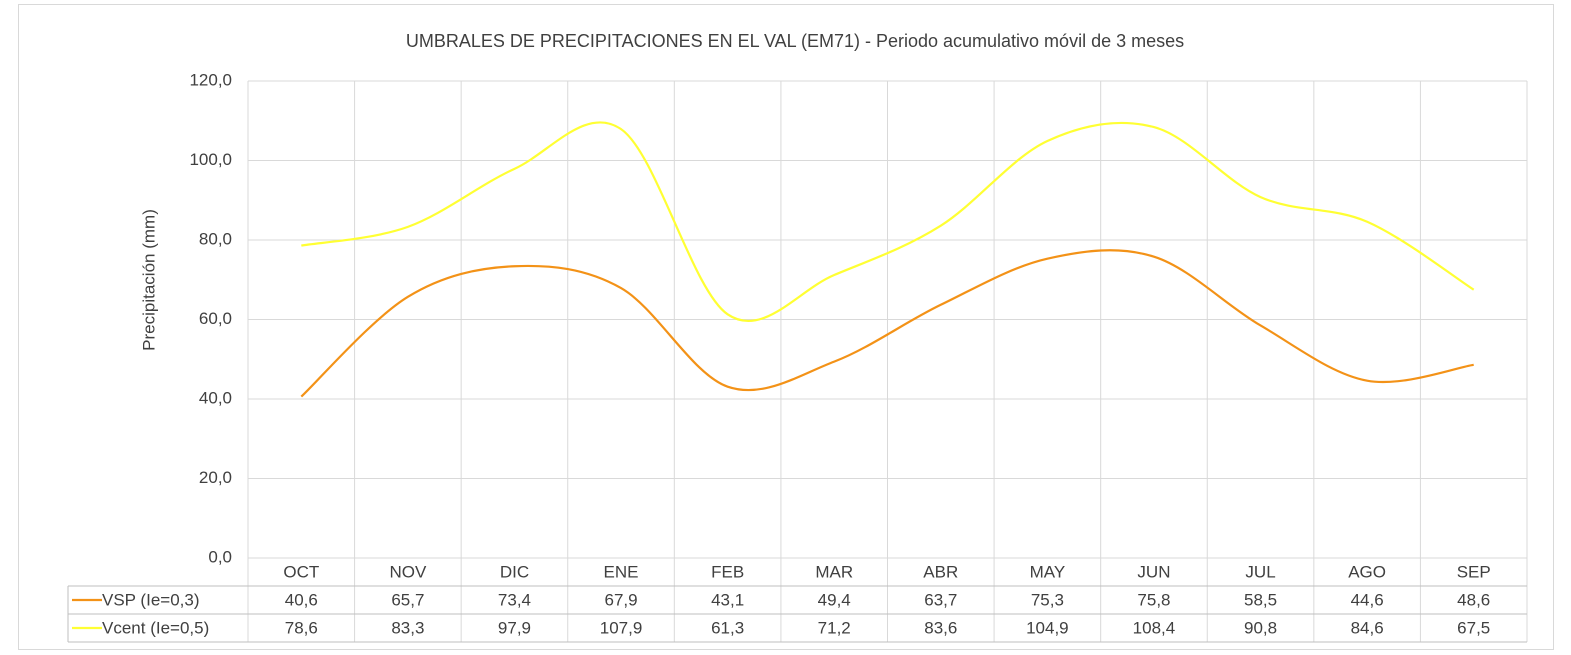 This screenshot has height=655, width=1571. I want to click on table-value: 67,9, so click(620, 599).